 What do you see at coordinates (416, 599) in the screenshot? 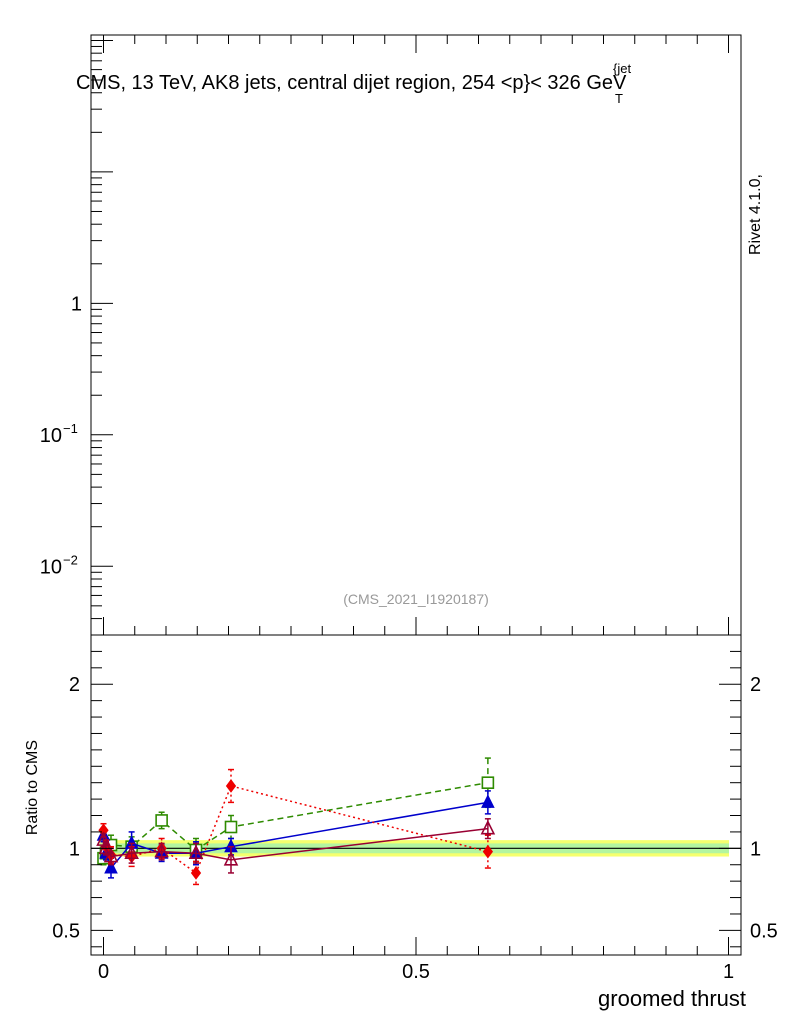
I see `analysis-label: (CMS_2021_I1920187)` at bounding box center [416, 599].